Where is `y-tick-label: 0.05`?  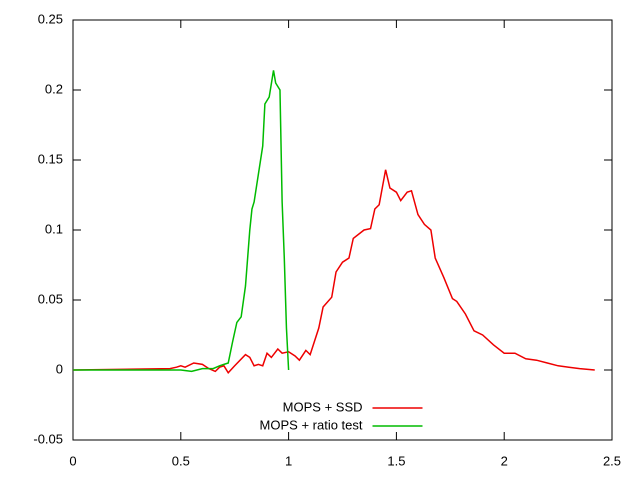 y-tick-label: 0.05 is located at coordinates (50, 298).